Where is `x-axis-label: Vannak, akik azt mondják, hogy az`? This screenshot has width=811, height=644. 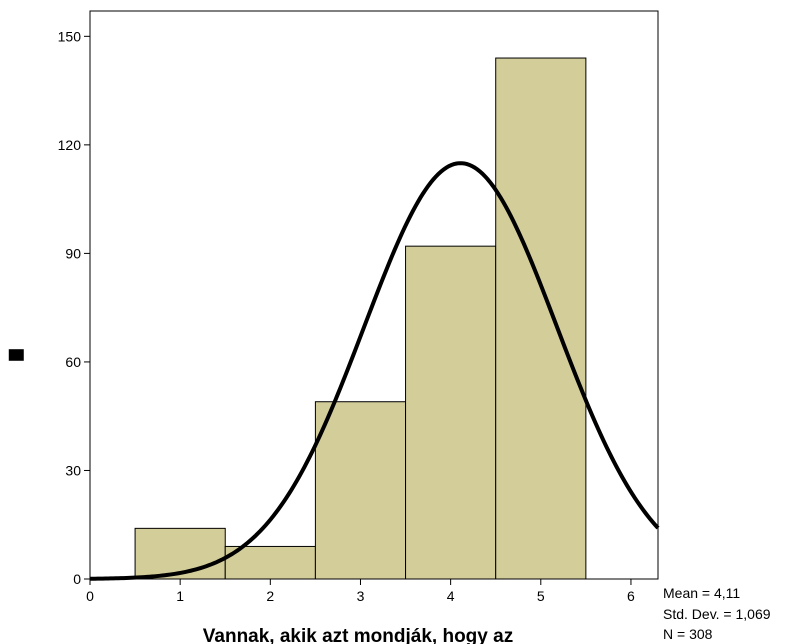 x-axis-label: Vannak, akik azt mondják, hogy az is located at coordinates (358, 635).